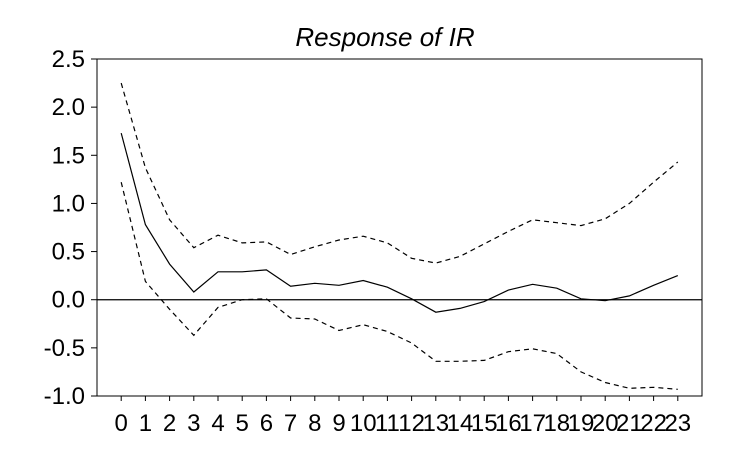 The width and height of the screenshot is (734, 463). I want to click on chart-title: Response of IR, so click(384, 37).